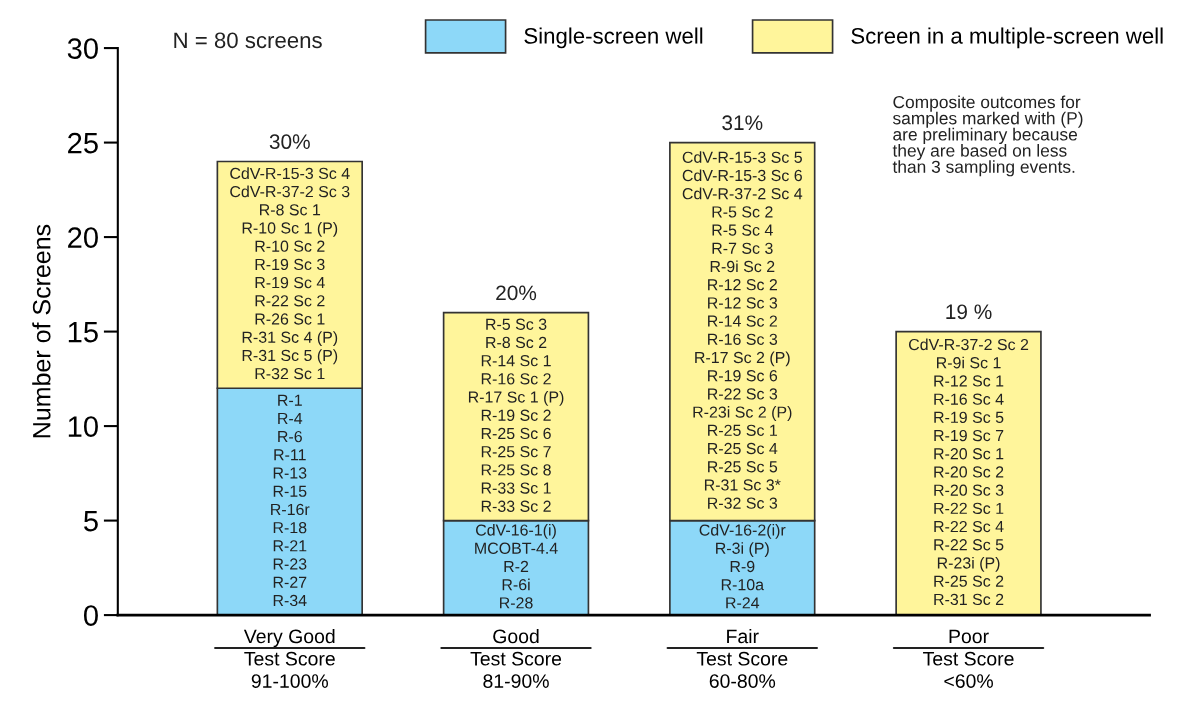  What do you see at coordinates (516, 415) in the screenshot?
I see `text: R-5 Sc 3 R-8 Sc 2 R-14 Sc 1 R-16 Sc 2 R-17 Sc 1 (P) R-19 Sc 2 R-25 Sc 6 R-25 Sc 7 R-25 Sc 8 R-33 Sc 1 R-33 Sc 2` at bounding box center [516, 415].